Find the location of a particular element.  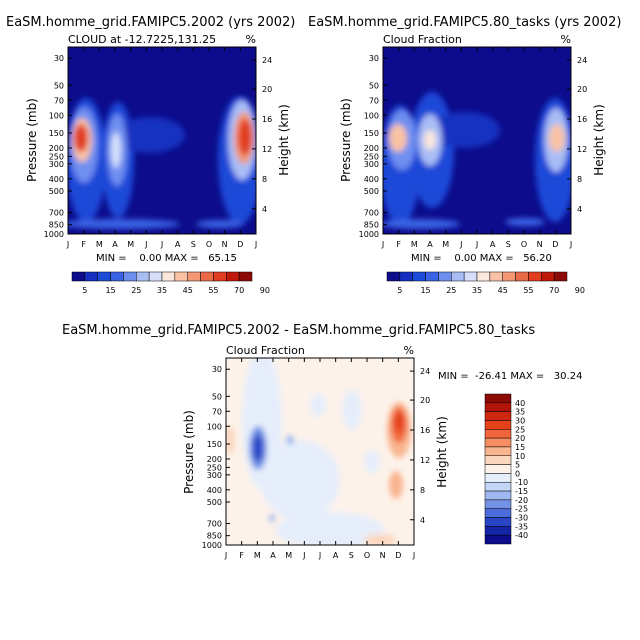

panel3-ylabel-right: Height (km) is located at coordinates (442, 451).